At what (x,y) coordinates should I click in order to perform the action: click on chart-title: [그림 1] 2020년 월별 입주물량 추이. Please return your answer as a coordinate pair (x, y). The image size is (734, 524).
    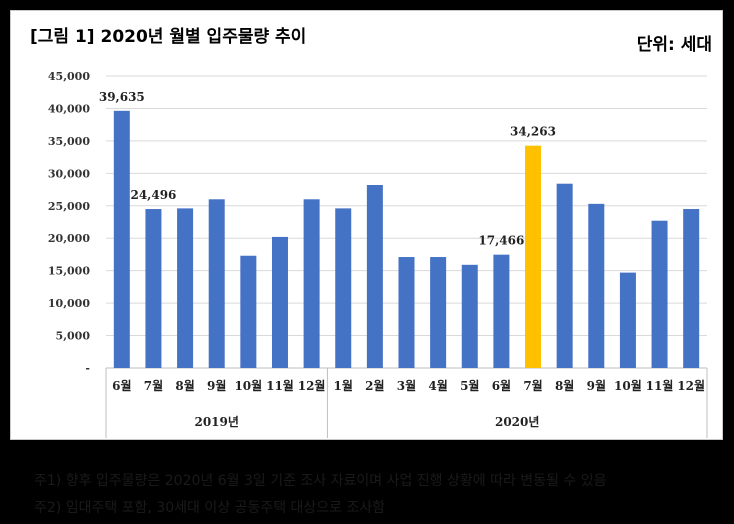
    Looking at the image, I should click on (168, 37).